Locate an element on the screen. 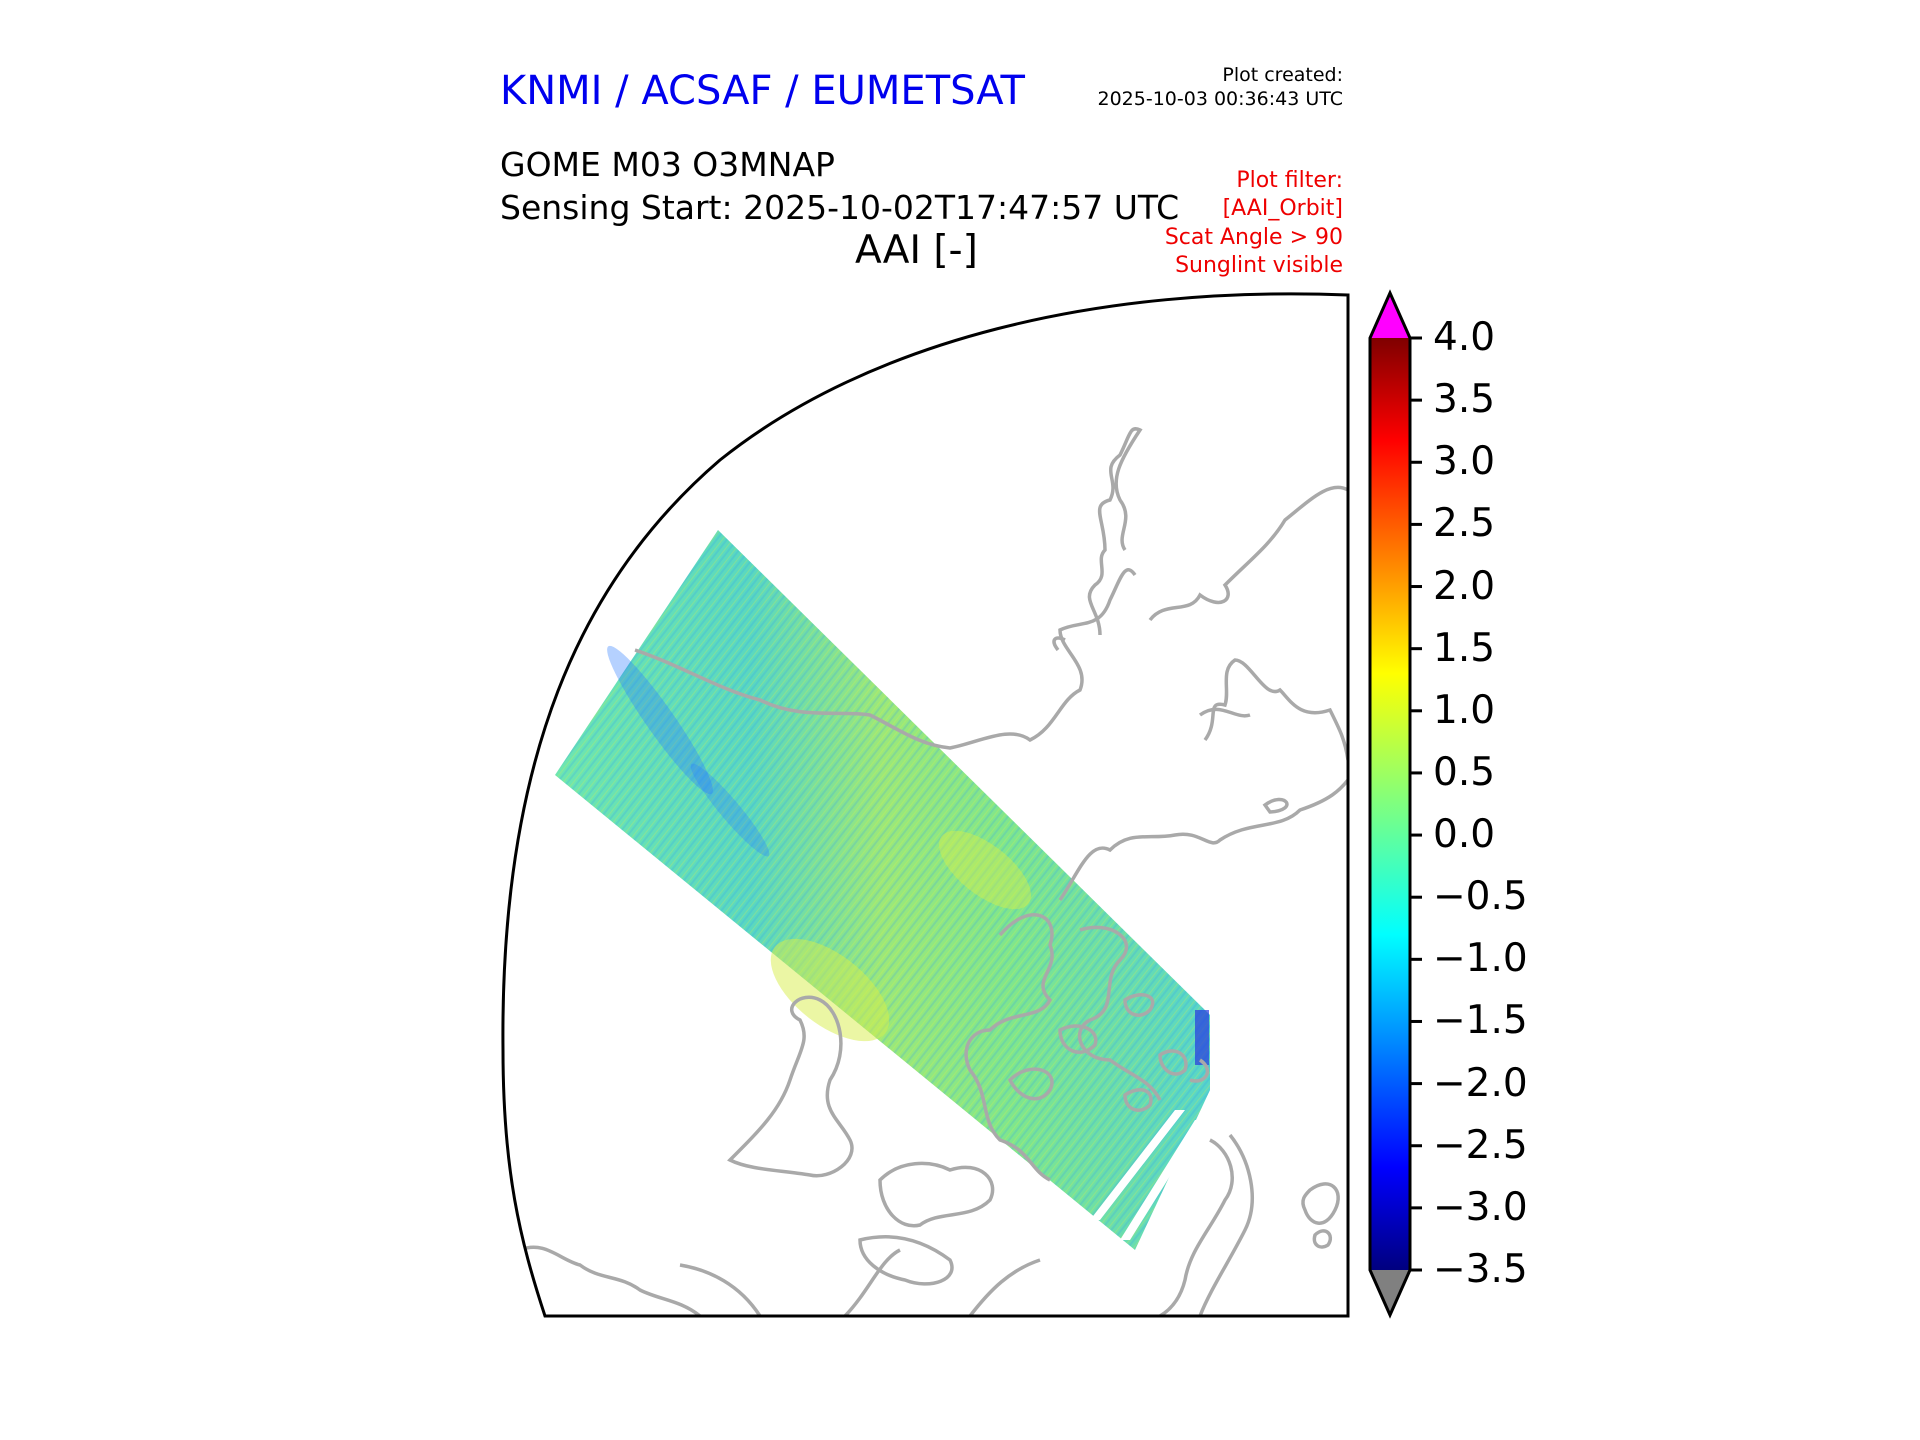 The width and height of the screenshot is (1920, 1440). plot-filter-label: Plot filter: is located at coordinates (1289, 180).